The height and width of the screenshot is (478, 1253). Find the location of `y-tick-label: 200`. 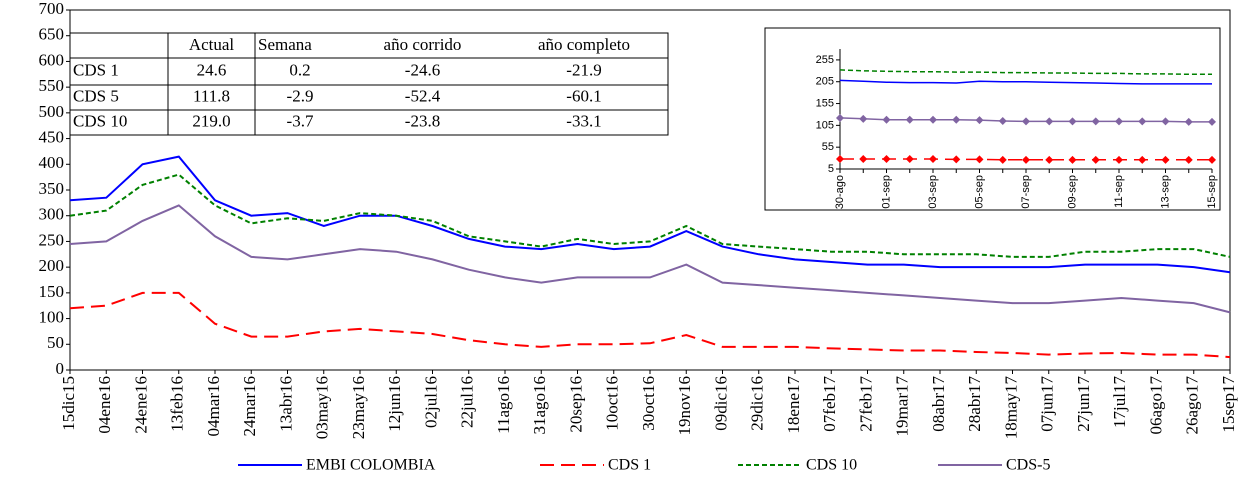

y-tick-label: 200 is located at coordinates (52, 265).